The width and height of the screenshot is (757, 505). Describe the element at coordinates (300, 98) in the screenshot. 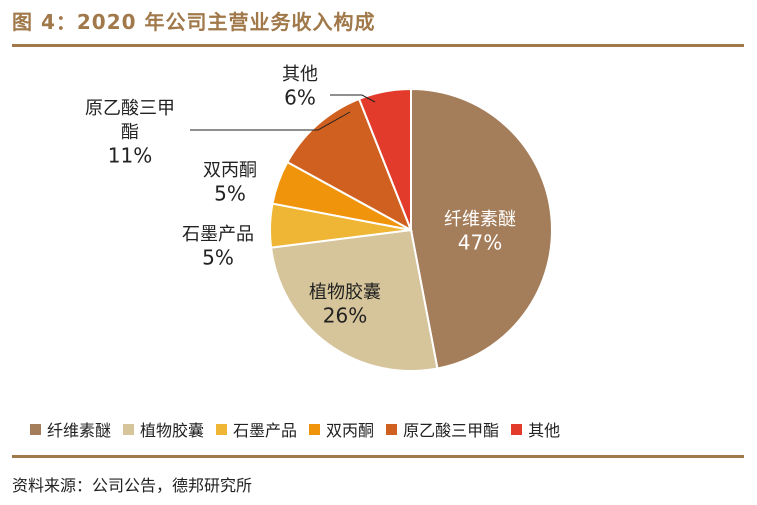

I see `slice-value-label: 6%` at that location.